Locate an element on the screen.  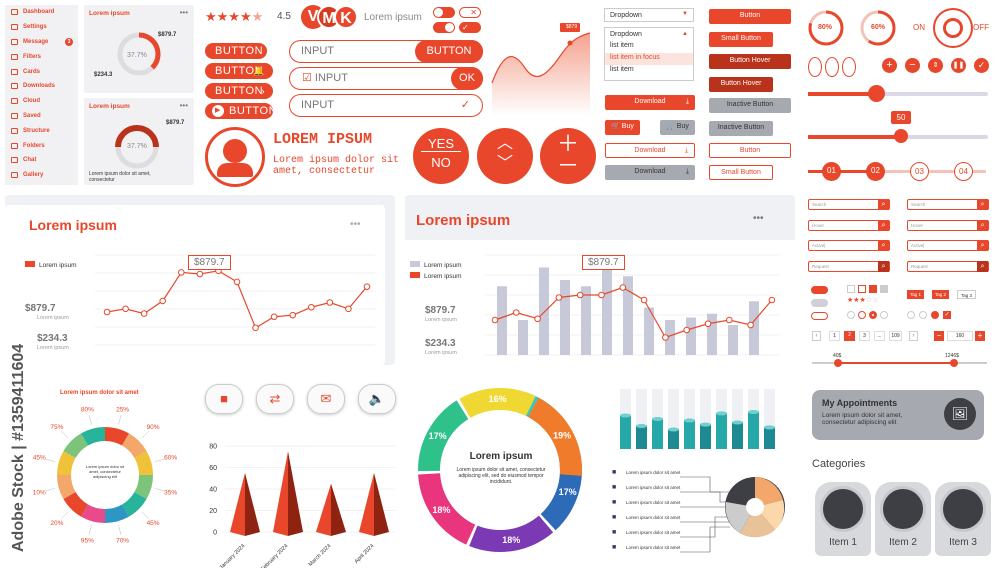
range-slider is located at coordinates (899, 363).